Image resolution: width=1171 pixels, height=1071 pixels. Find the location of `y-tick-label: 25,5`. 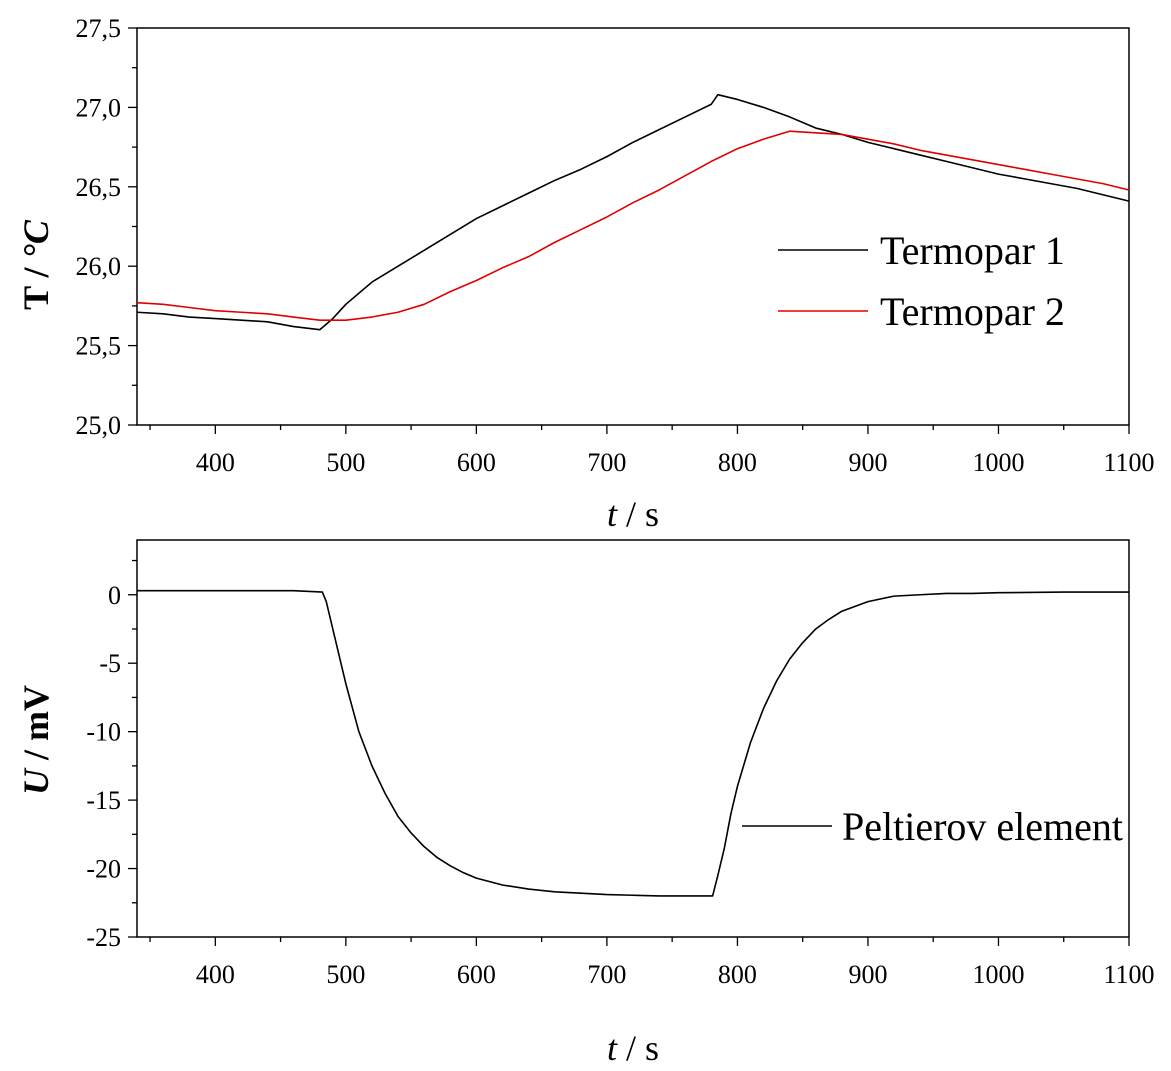

y-tick-label: 25,5 is located at coordinates (99, 346).